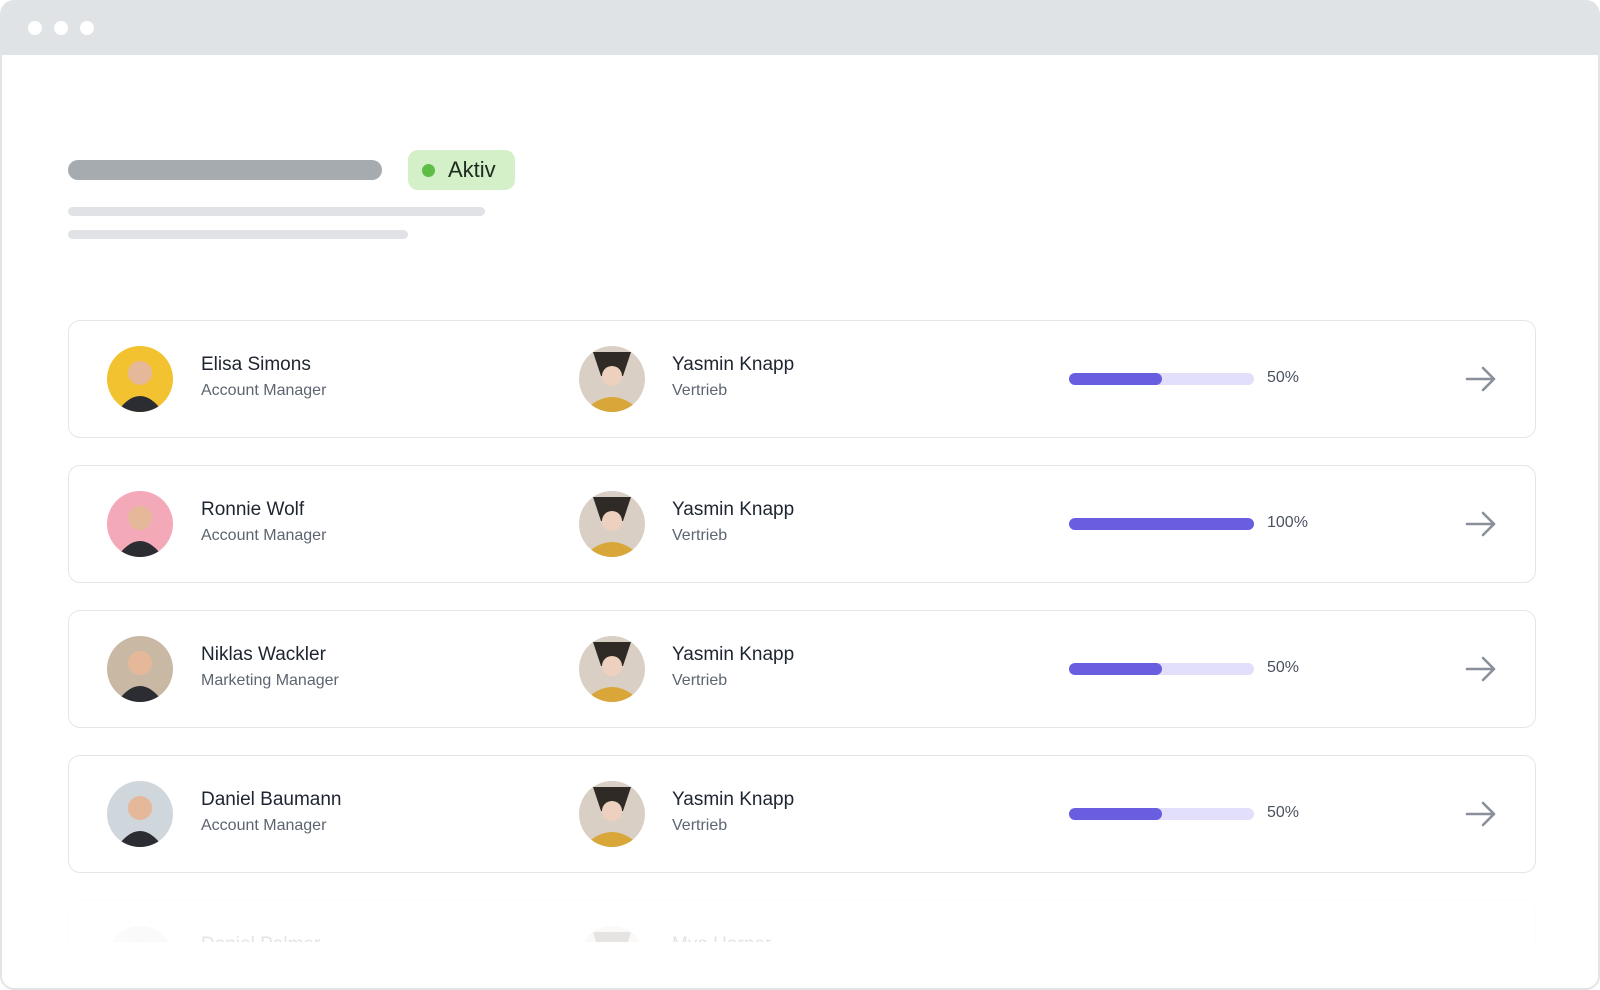 This screenshot has width=1600, height=990. I want to click on subtitle-placeholder, so click(276, 211).